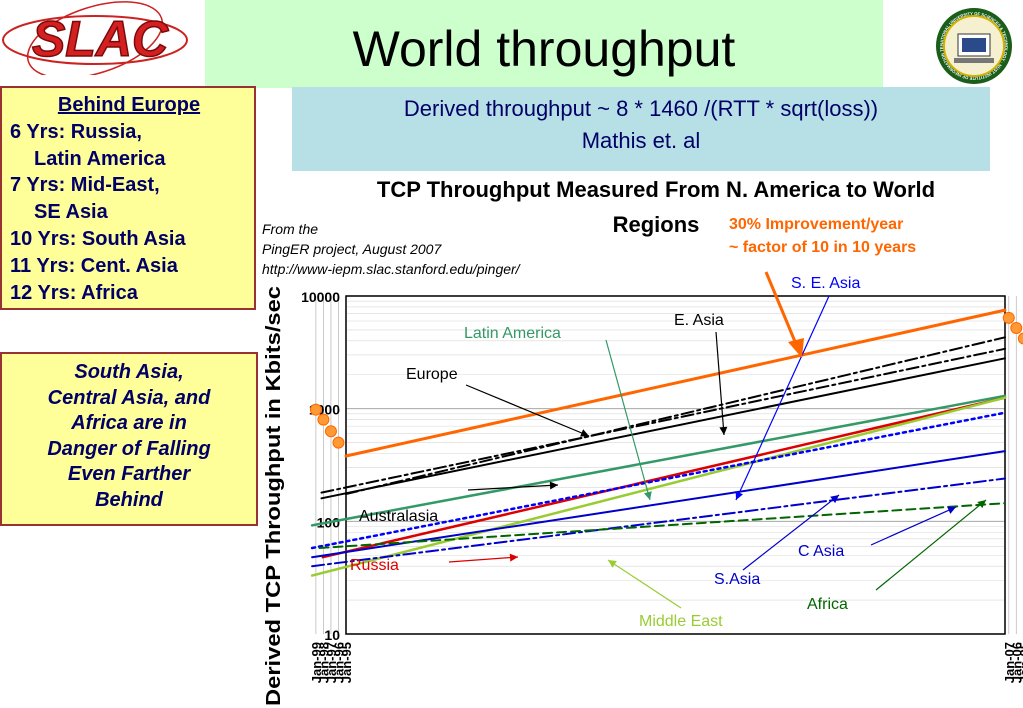  Describe the element at coordinates (129, 105) in the screenshot. I see `behind-europe-heading: Behind Europe` at that location.